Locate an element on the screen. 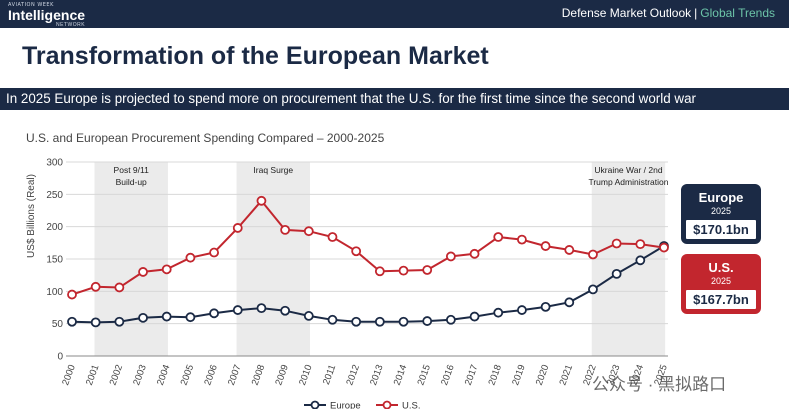 The height and width of the screenshot is (409, 789). x-tick-label-2004: 2004 is located at coordinates (164, 375).